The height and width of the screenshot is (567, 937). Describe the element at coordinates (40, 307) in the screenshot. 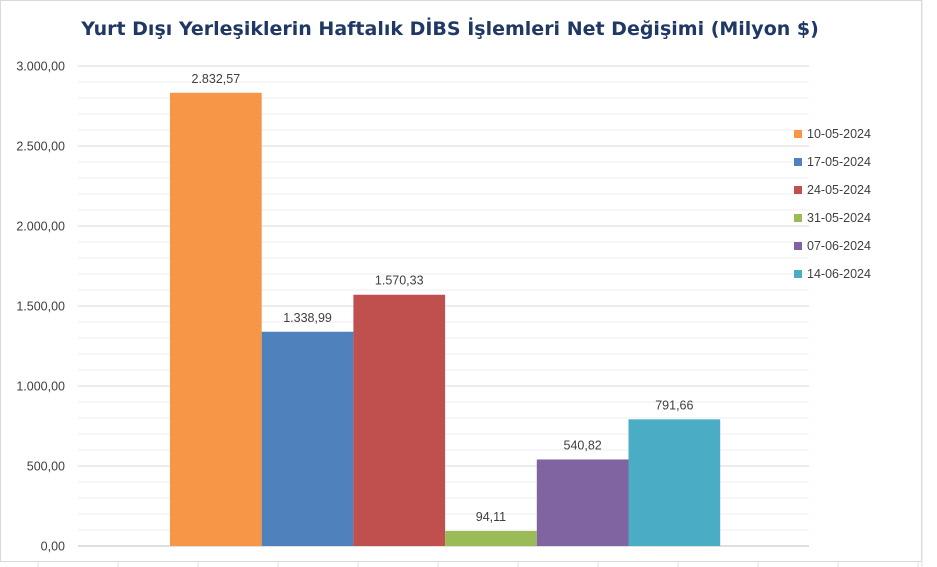

I see `y-tick-label: 1.500,00` at that location.